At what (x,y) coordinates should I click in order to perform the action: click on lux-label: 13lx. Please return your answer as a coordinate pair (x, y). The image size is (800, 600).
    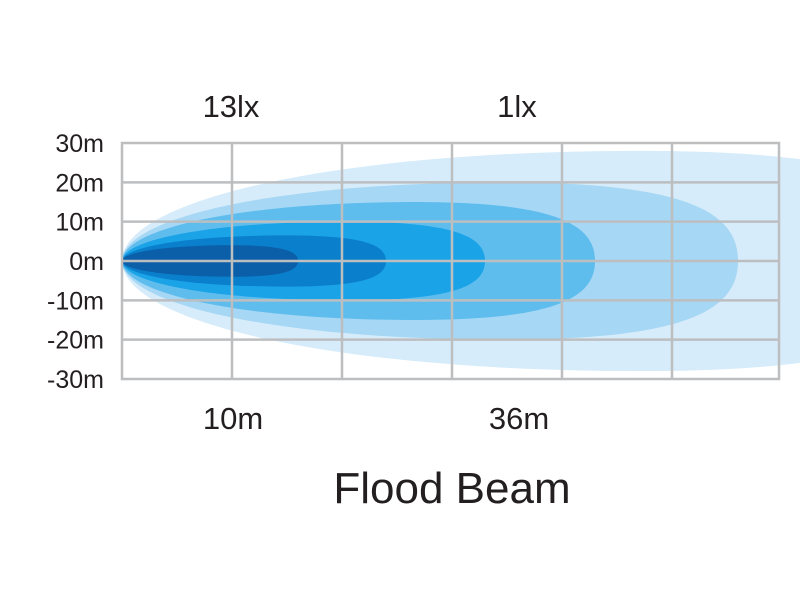
    Looking at the image, I should click on (231, 106).